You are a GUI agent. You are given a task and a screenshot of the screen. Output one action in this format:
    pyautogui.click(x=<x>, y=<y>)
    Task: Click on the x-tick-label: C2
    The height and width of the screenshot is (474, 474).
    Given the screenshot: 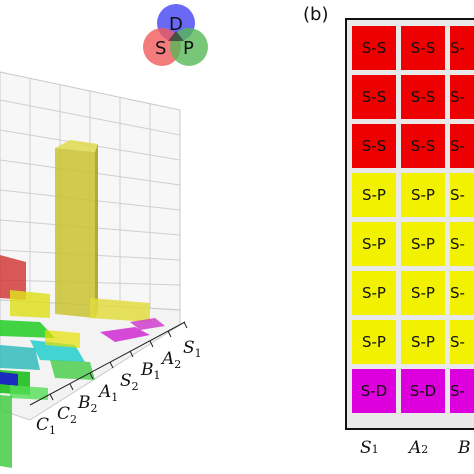 What is the action you would take?
    pyautogui.click(x=67, y=415)
    